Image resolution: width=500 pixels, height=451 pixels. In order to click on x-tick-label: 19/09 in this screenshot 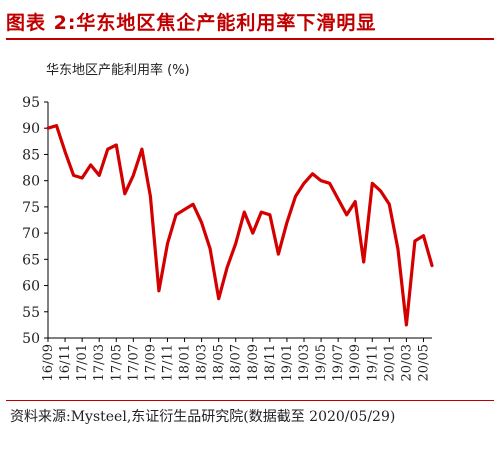, I will do `click(355, 362)`.